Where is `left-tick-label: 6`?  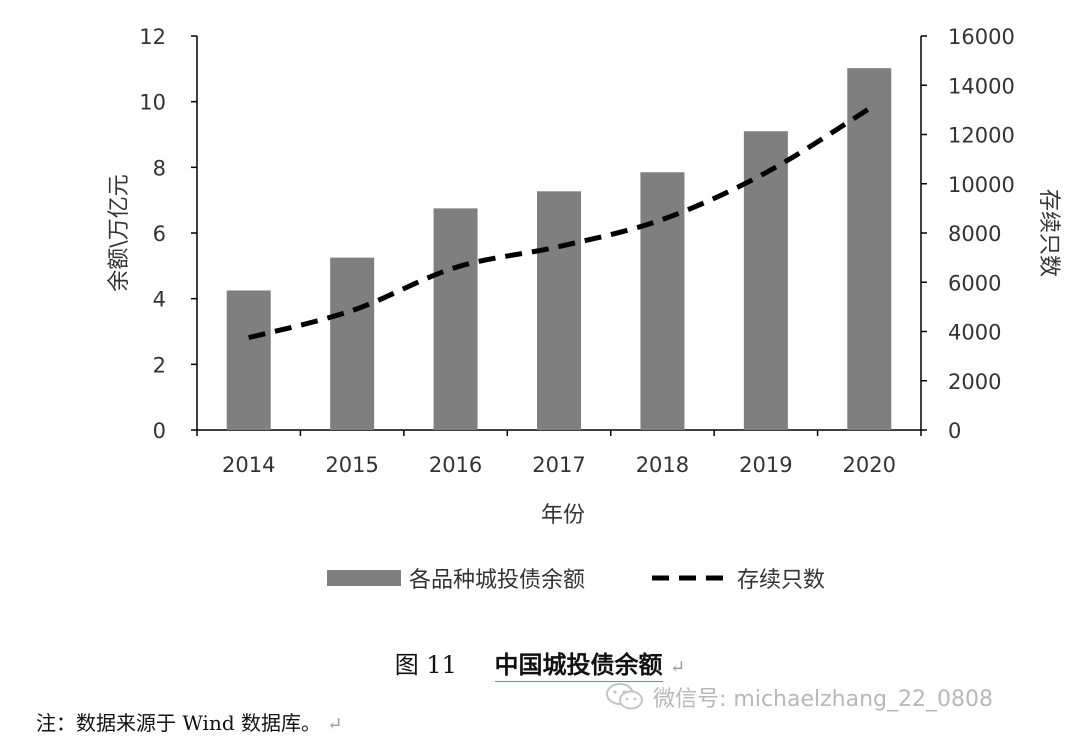
left-tick-label: 6 is located at coordinates (159, 234).